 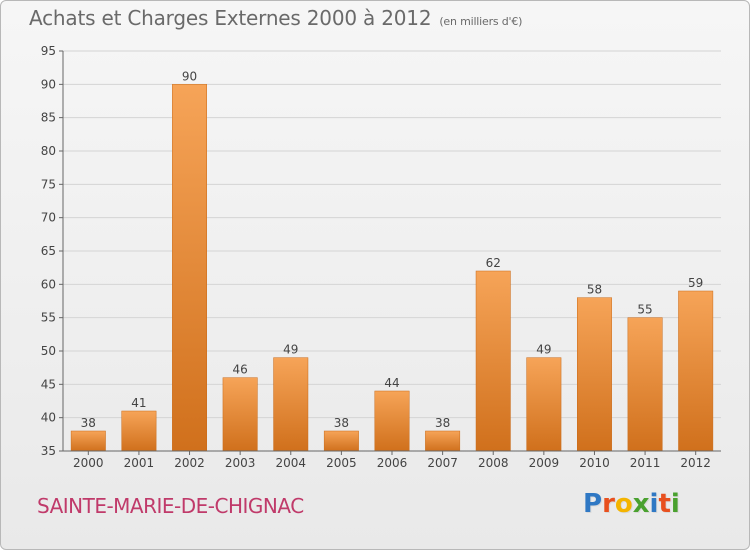 What do you see at coordinates (48, 351) in the screenshot?
I see `y-tick-label: 50` at bounding box center [48, 351].